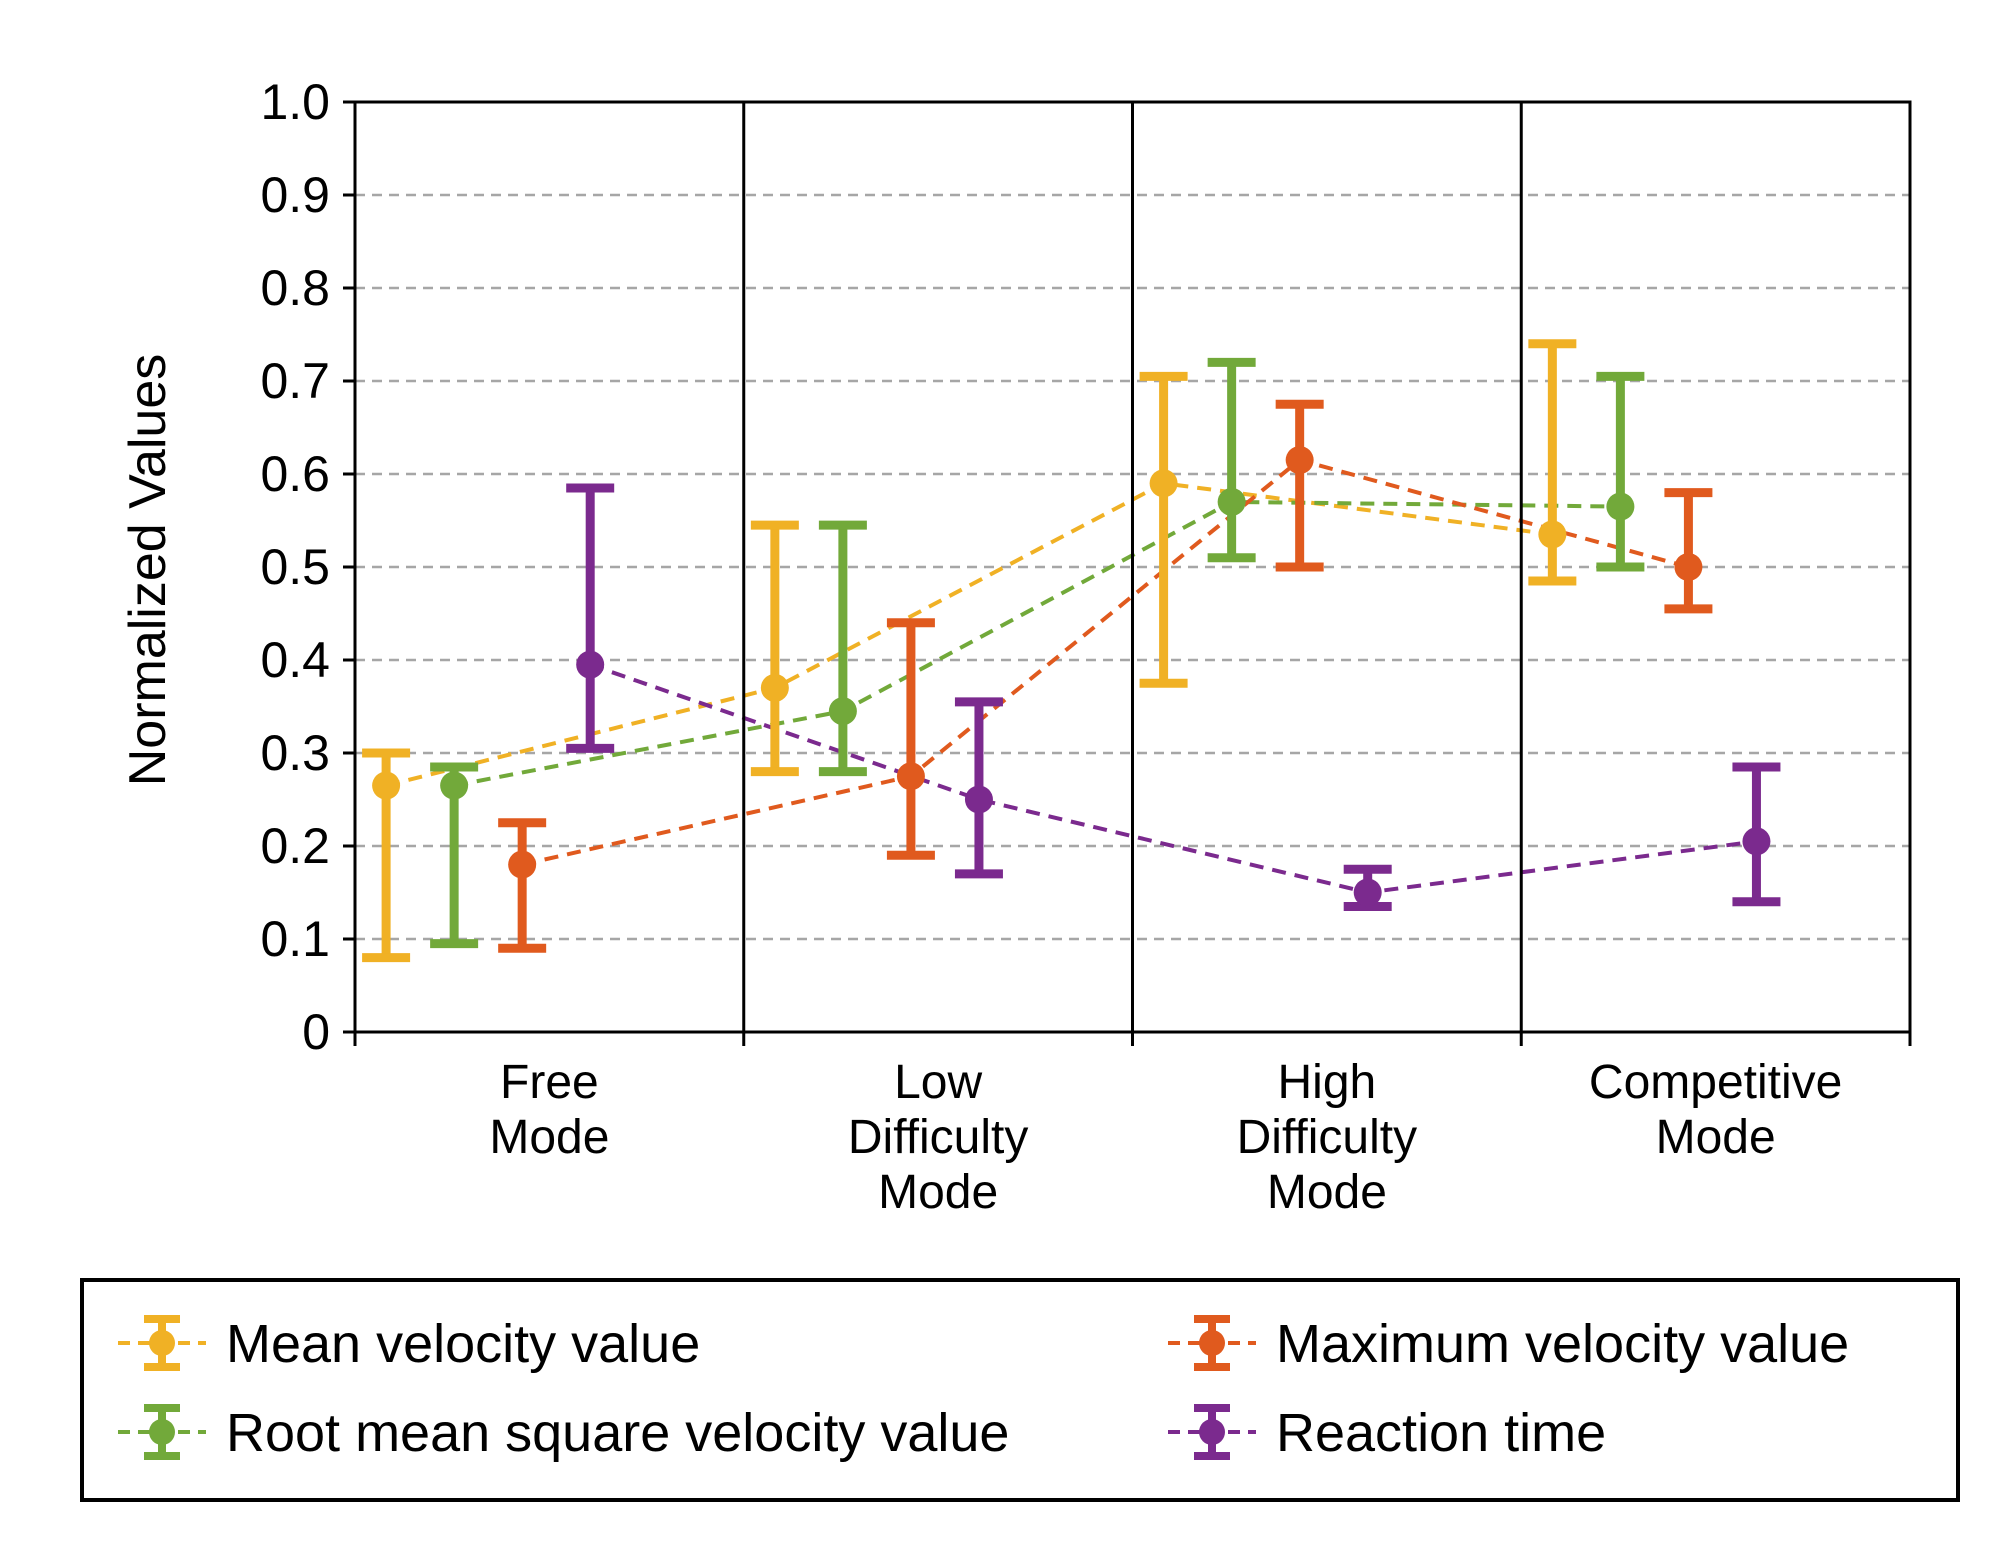 The image size is (1989, 1546). What do you see at coordinates (463, 1344) in the screenshot?
I see `legend-label: Mean velocity value` at bounding box center [463, 1344].